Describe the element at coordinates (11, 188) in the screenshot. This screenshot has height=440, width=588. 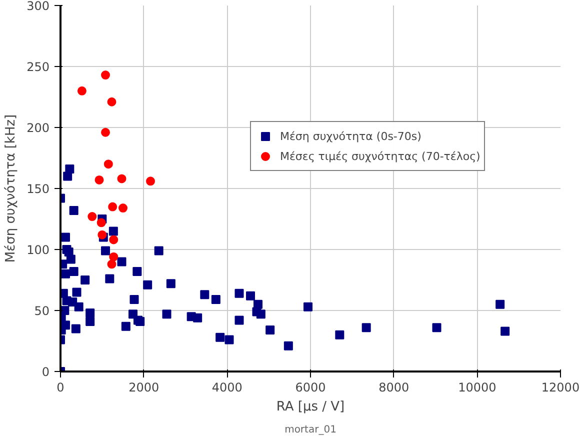
I see `y-axis-title: Μέση συχνότητα [kHz]` at that location.